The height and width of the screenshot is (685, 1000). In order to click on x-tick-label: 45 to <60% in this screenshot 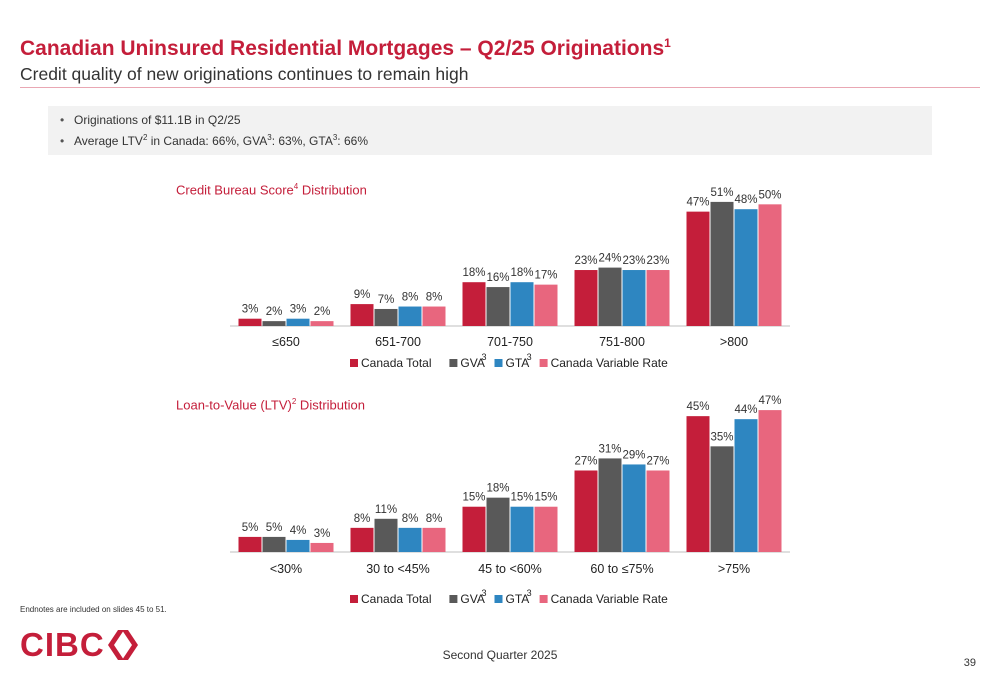, I will do `click(510, 569)`.